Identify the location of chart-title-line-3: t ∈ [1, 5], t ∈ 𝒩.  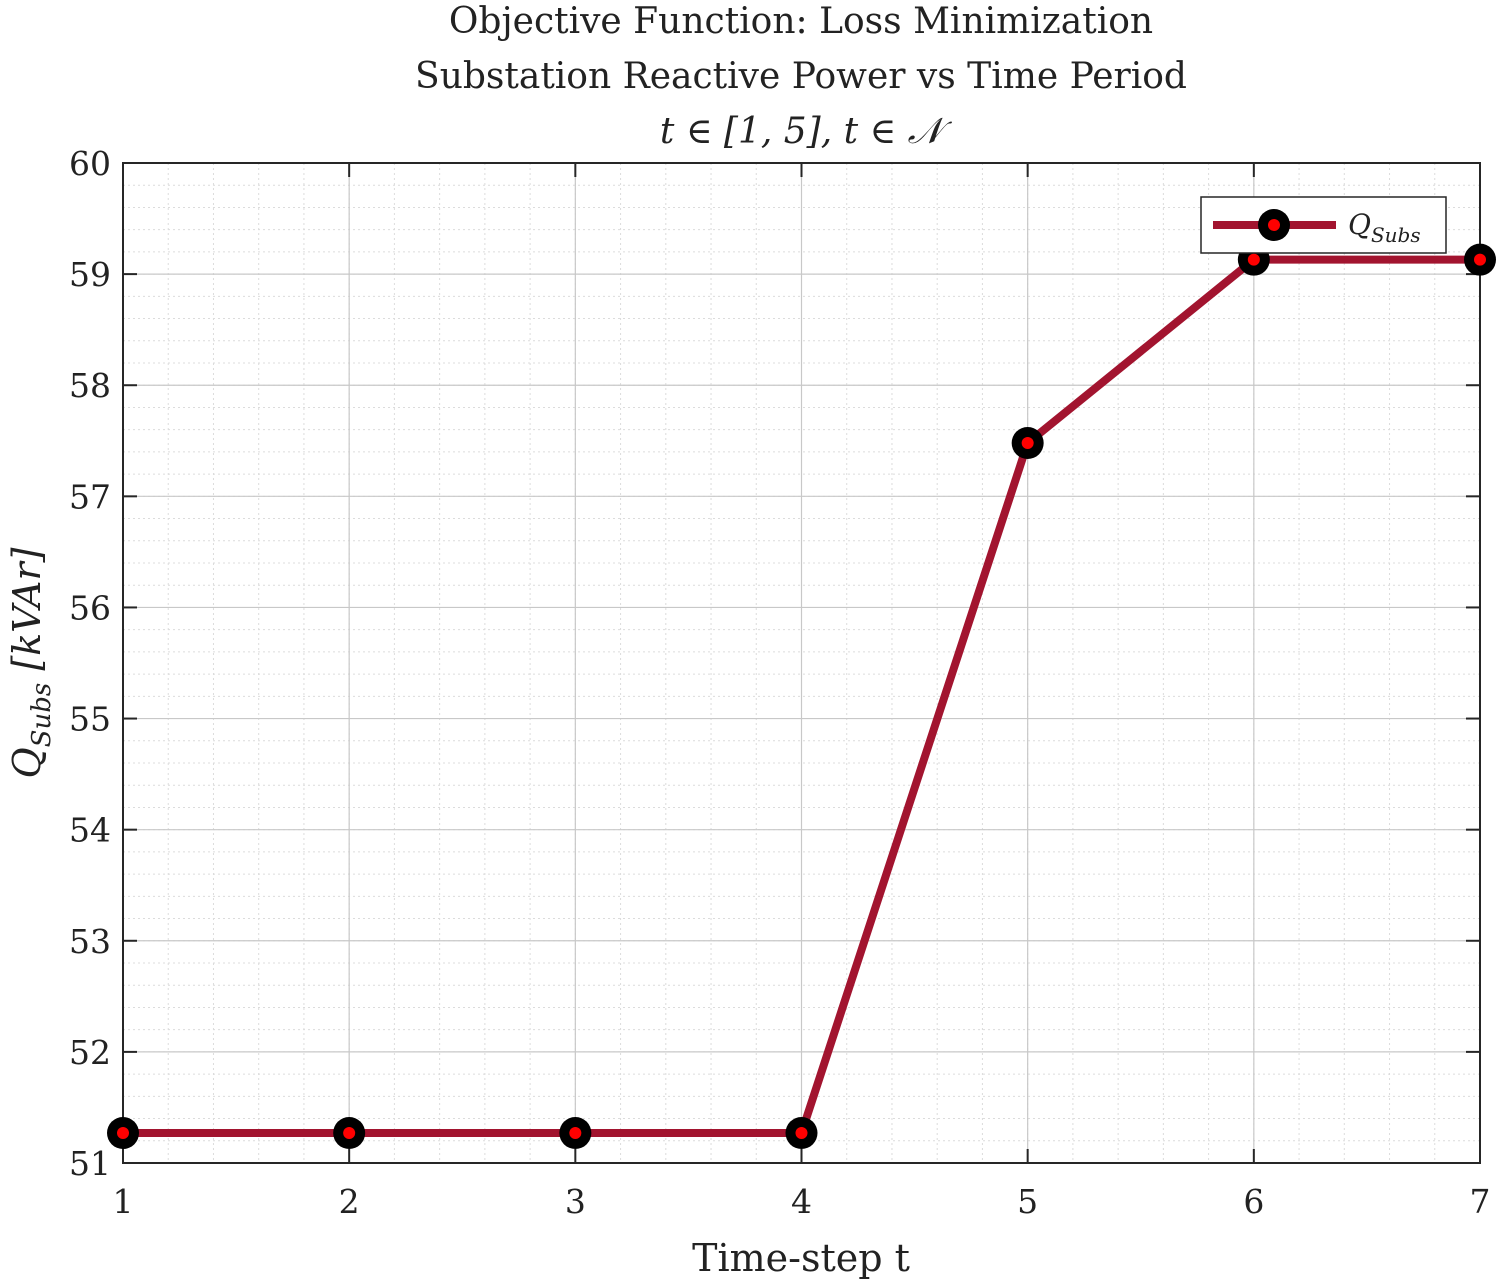
(806, 131).